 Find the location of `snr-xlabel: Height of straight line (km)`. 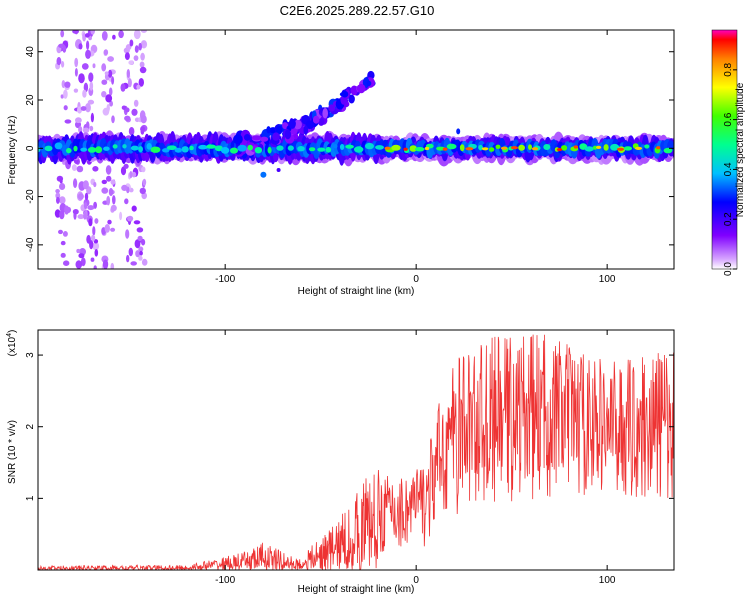

snr-xlabel: Height of straight line (km) is located at coordinates (356, 589).